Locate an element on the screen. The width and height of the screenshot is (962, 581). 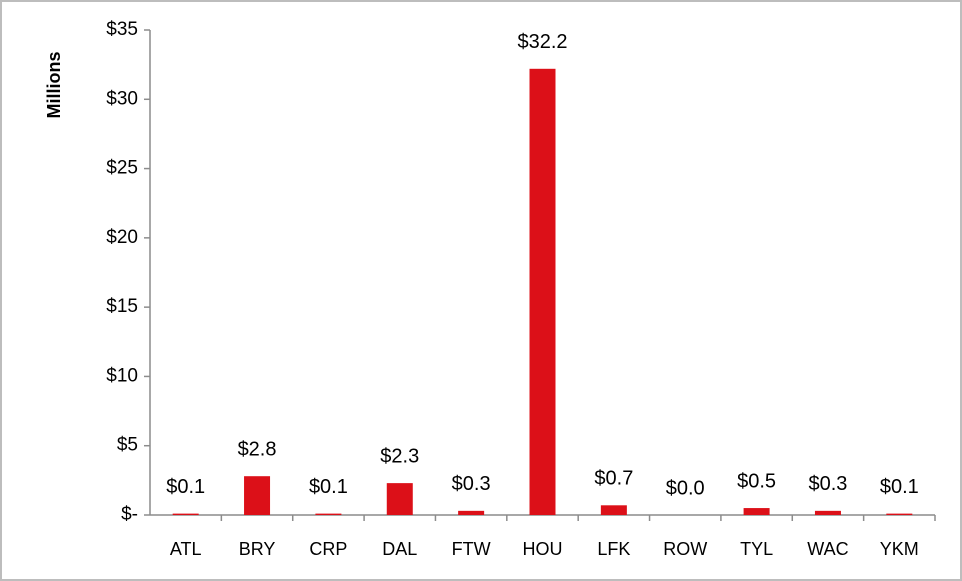
value-label: $2.3 is located at coordinates (399, 456).